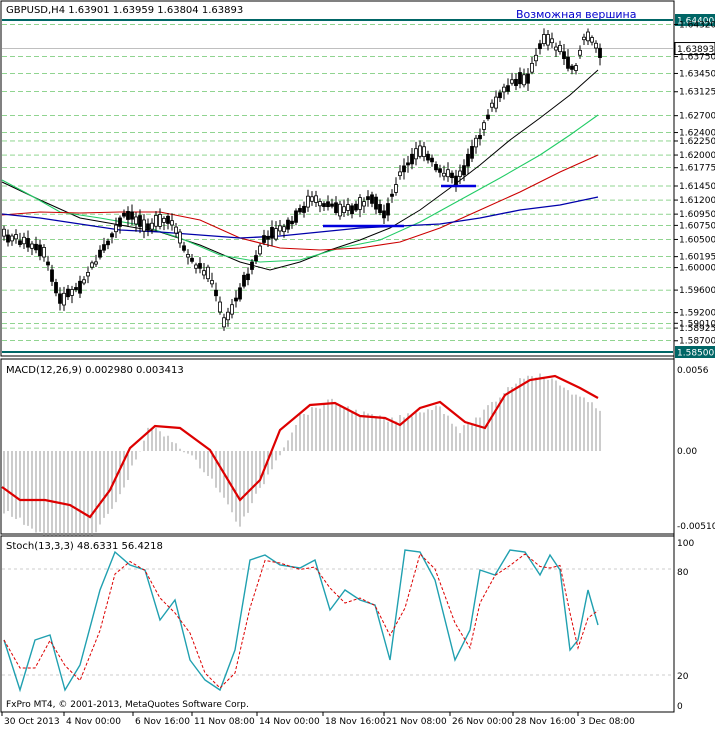 The image size is (715, 733). I want to click on time-axis-label: 30 Oct 2013, so click(32, 722).